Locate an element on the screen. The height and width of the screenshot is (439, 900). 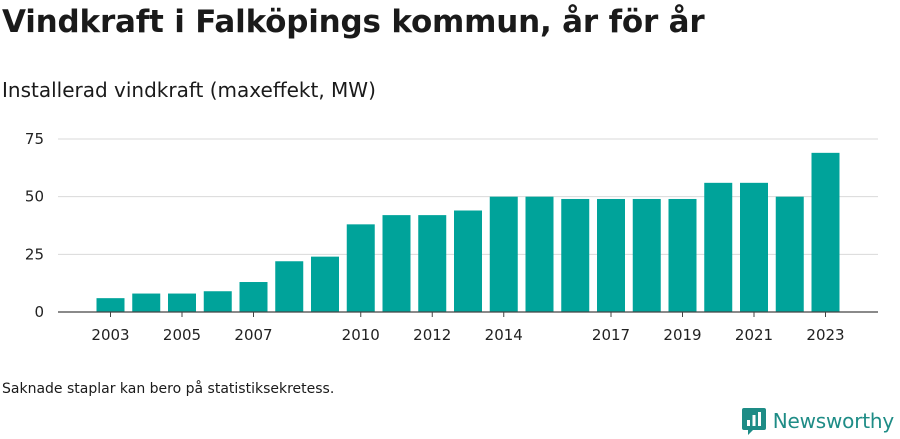
brand-name: Newsworthy is located at coordinates (833, 421).